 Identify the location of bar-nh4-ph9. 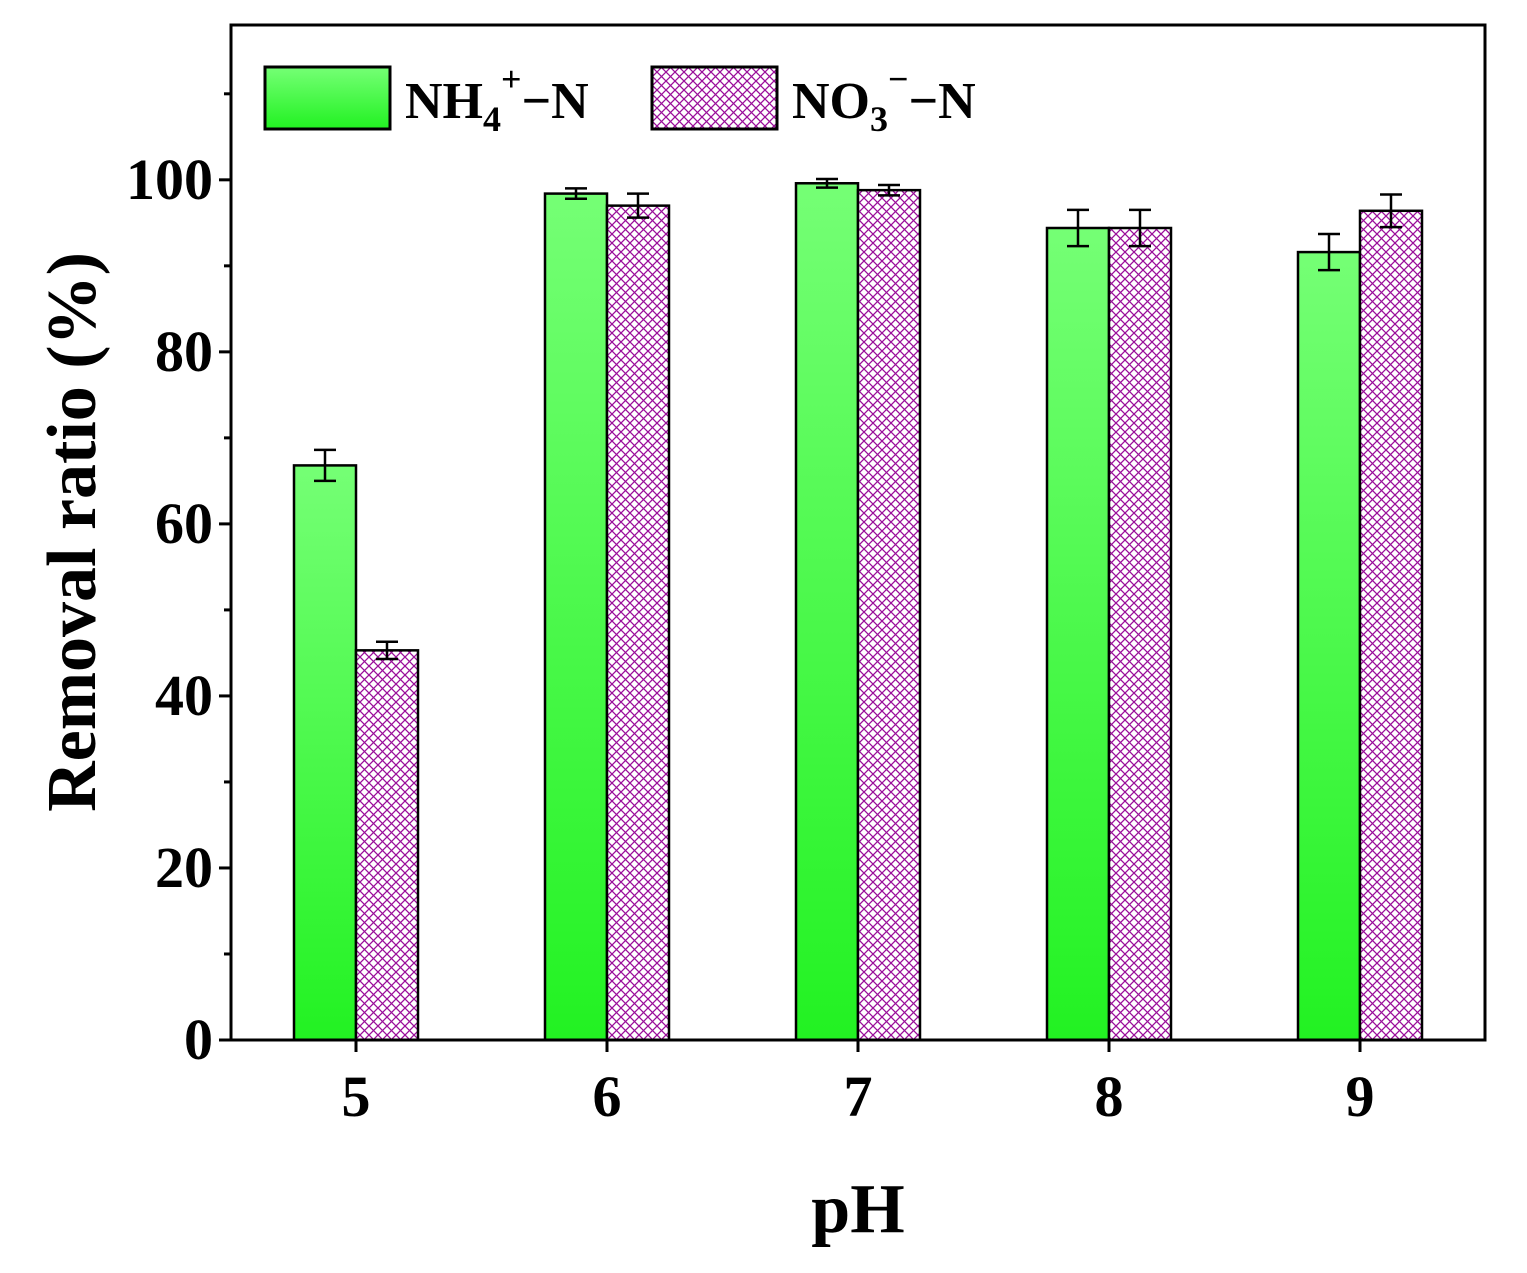
(1329, 646).